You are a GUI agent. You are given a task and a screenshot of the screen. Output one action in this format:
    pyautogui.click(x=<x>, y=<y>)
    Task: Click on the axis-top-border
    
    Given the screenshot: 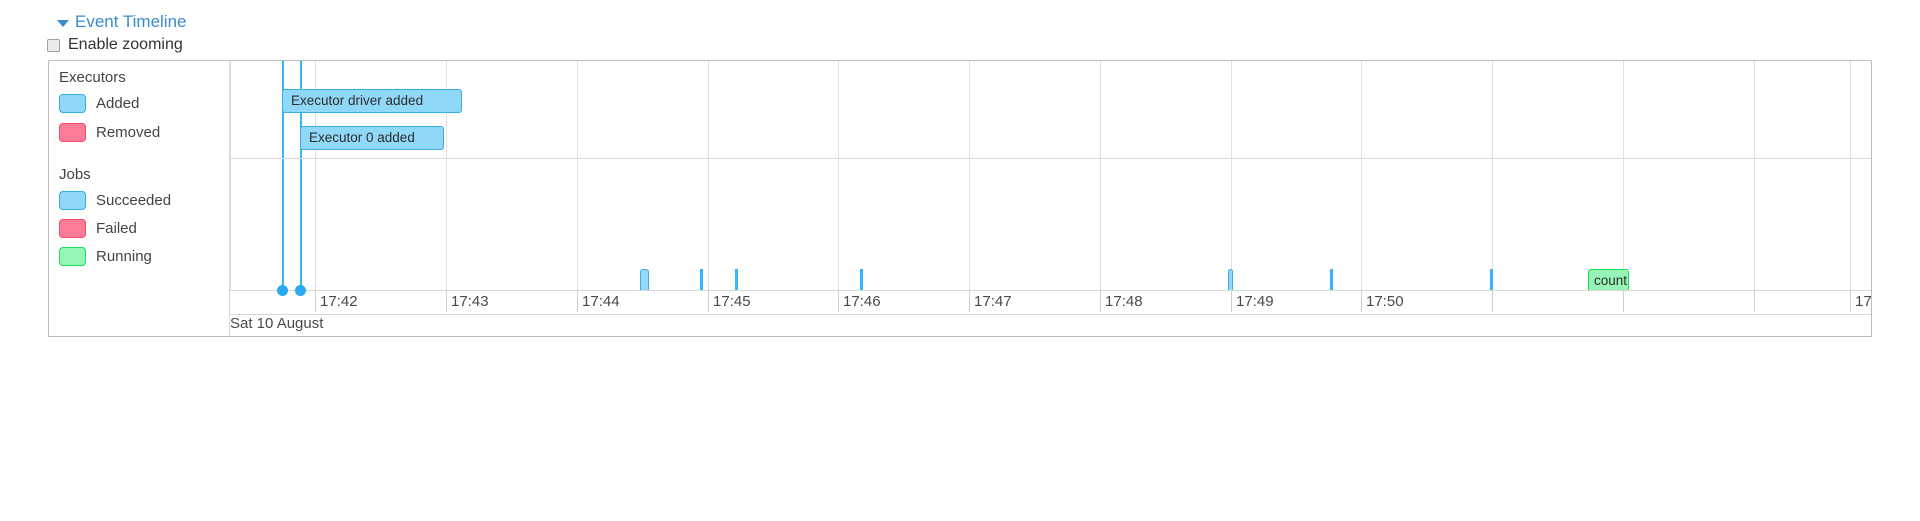 What is the action you would take?
    pyautogui.click(x=1050, y=290)
    